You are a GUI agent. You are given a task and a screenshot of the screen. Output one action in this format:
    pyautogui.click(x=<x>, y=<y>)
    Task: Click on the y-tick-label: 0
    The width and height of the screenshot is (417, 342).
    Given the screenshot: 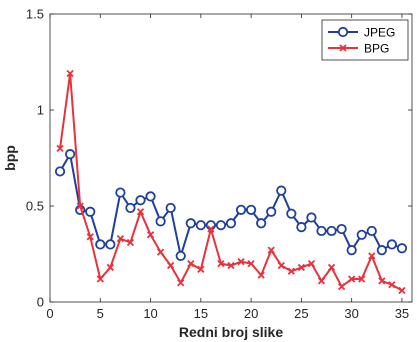 What is the action you would take?
    pyautogui.click(x=40, y=302)
    